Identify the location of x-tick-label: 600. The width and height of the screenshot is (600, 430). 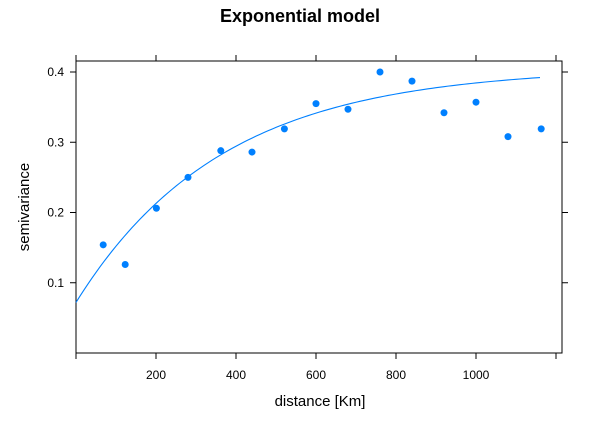
(316, 375).